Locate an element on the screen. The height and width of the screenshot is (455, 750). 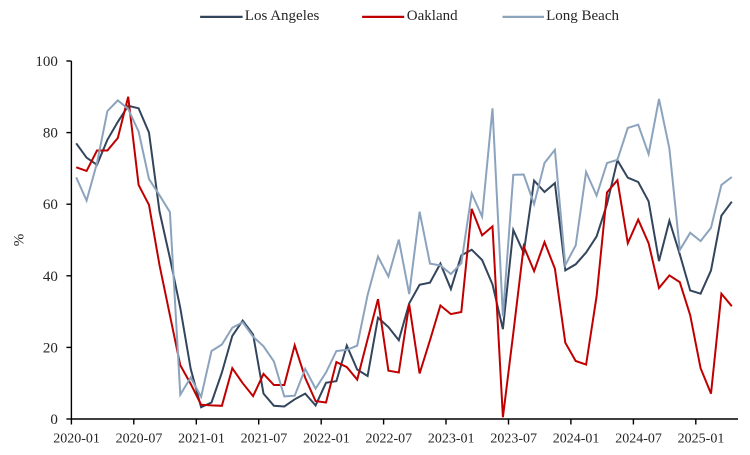
svg-text: 100 is located at coordinates (46, 62).